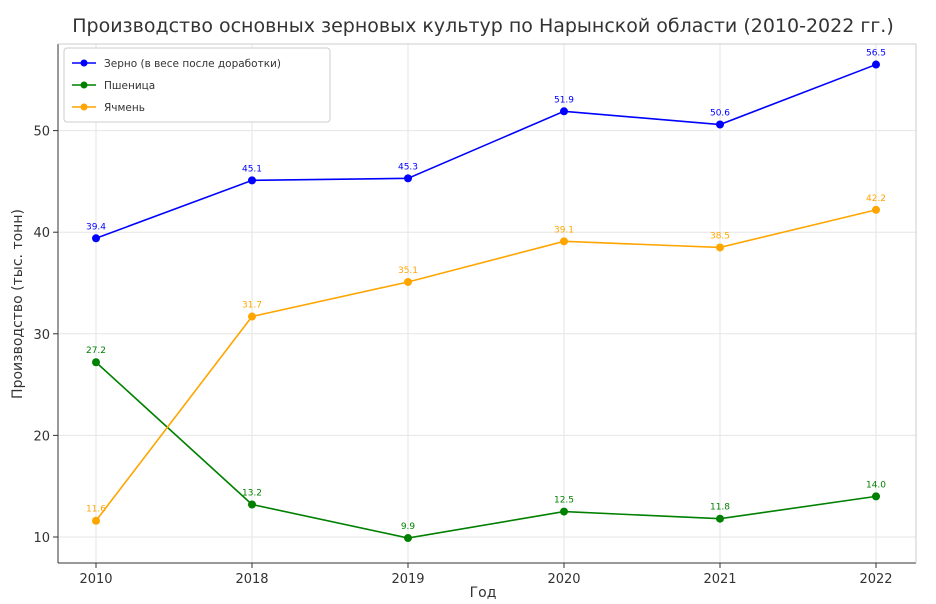 The image size is (936, 604). Describe the element at coordinates (252, 504) in the screenshot. I see `data-point-s2-2018` at that location.